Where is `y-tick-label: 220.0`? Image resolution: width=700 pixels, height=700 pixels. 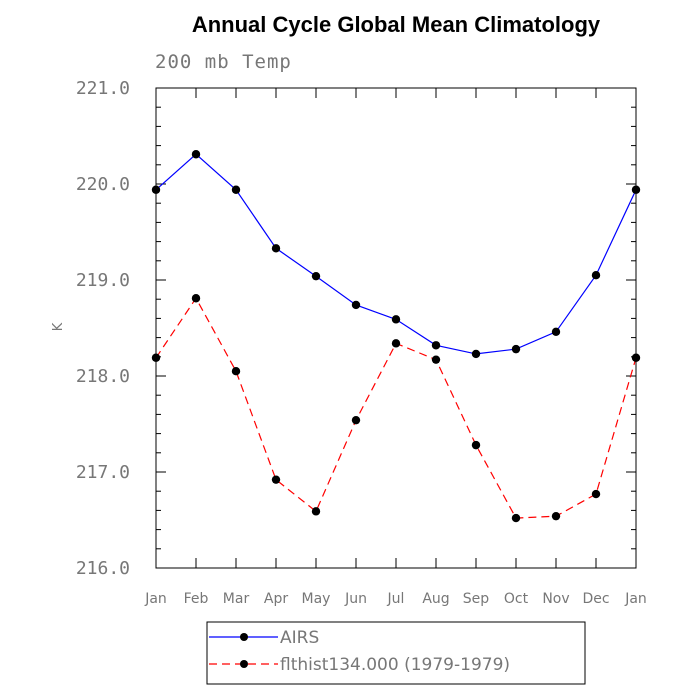 y-tick-label: 220.0 is located at coordinates (103, 184).